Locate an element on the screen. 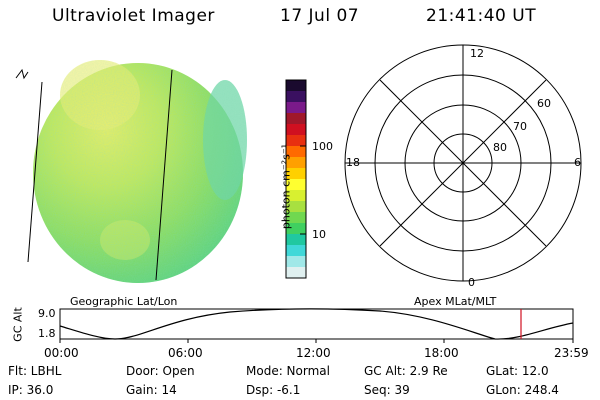  lat-label-60: 60 is located at coordinates (544, 103).